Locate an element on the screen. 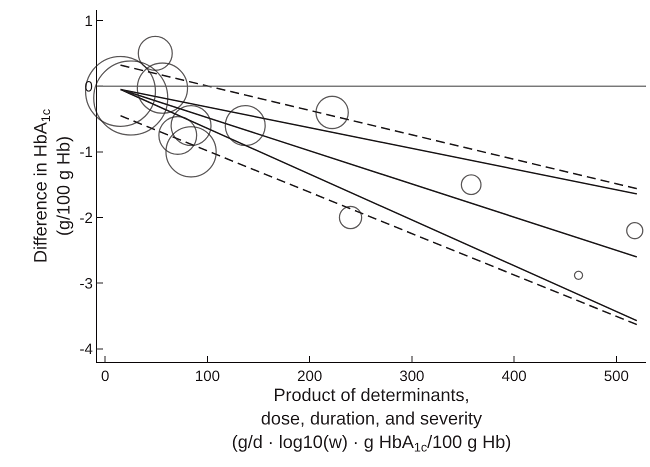 The image size is (650, 467). x-tick-label: 500 is located at coordinates (616, 377).